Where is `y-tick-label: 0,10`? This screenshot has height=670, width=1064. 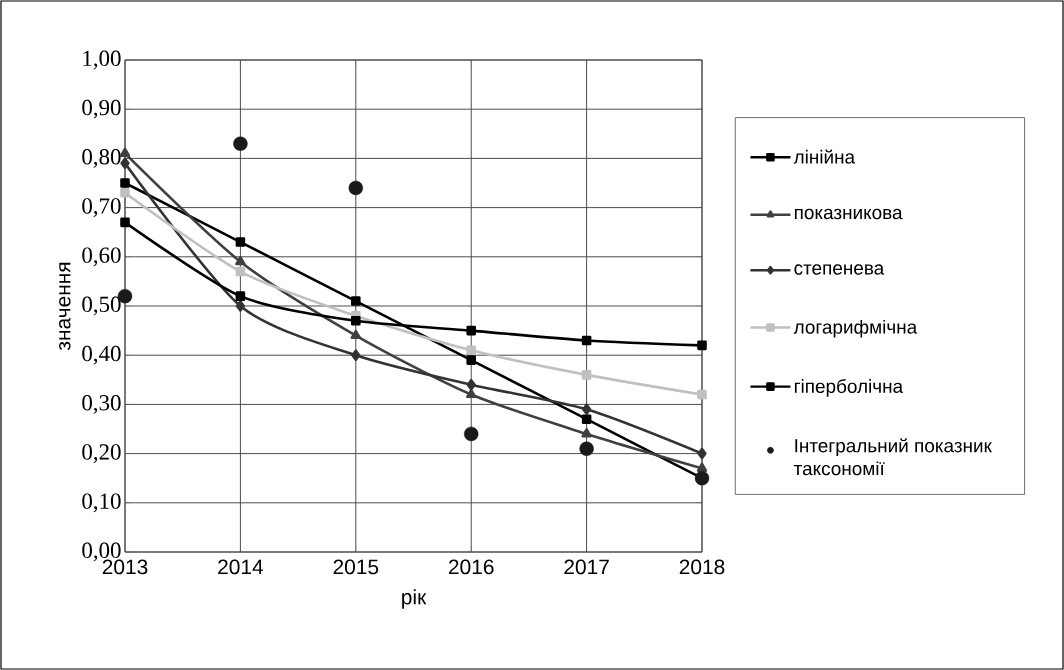
y-tick-label: 0,10 is located at coordinates (101, 503).